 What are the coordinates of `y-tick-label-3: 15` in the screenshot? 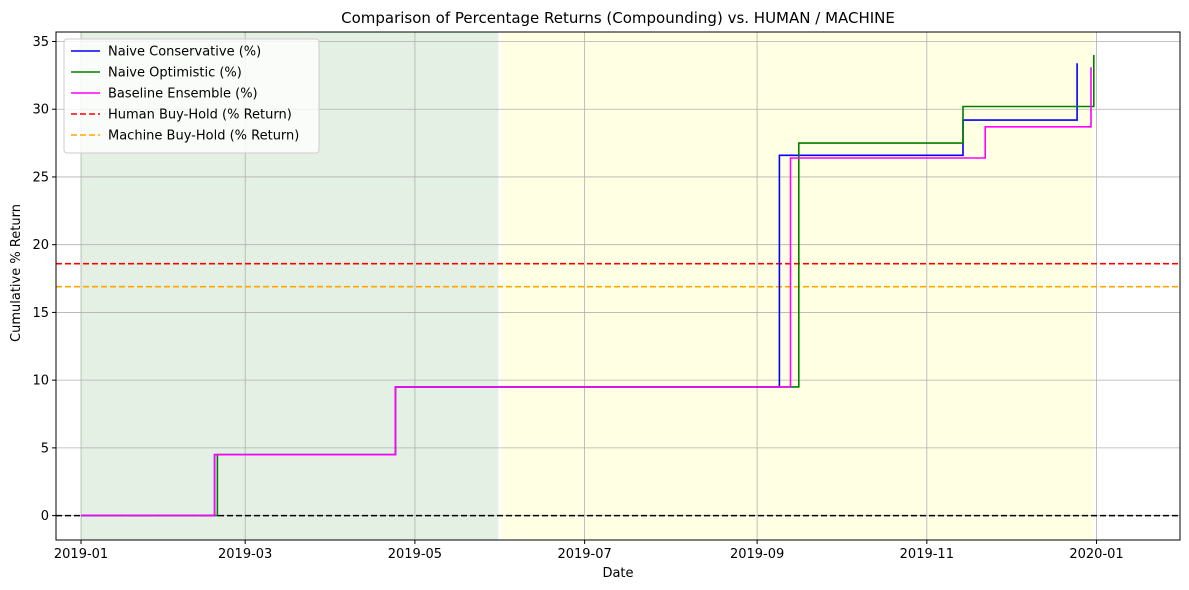 It's located at (40, 313).